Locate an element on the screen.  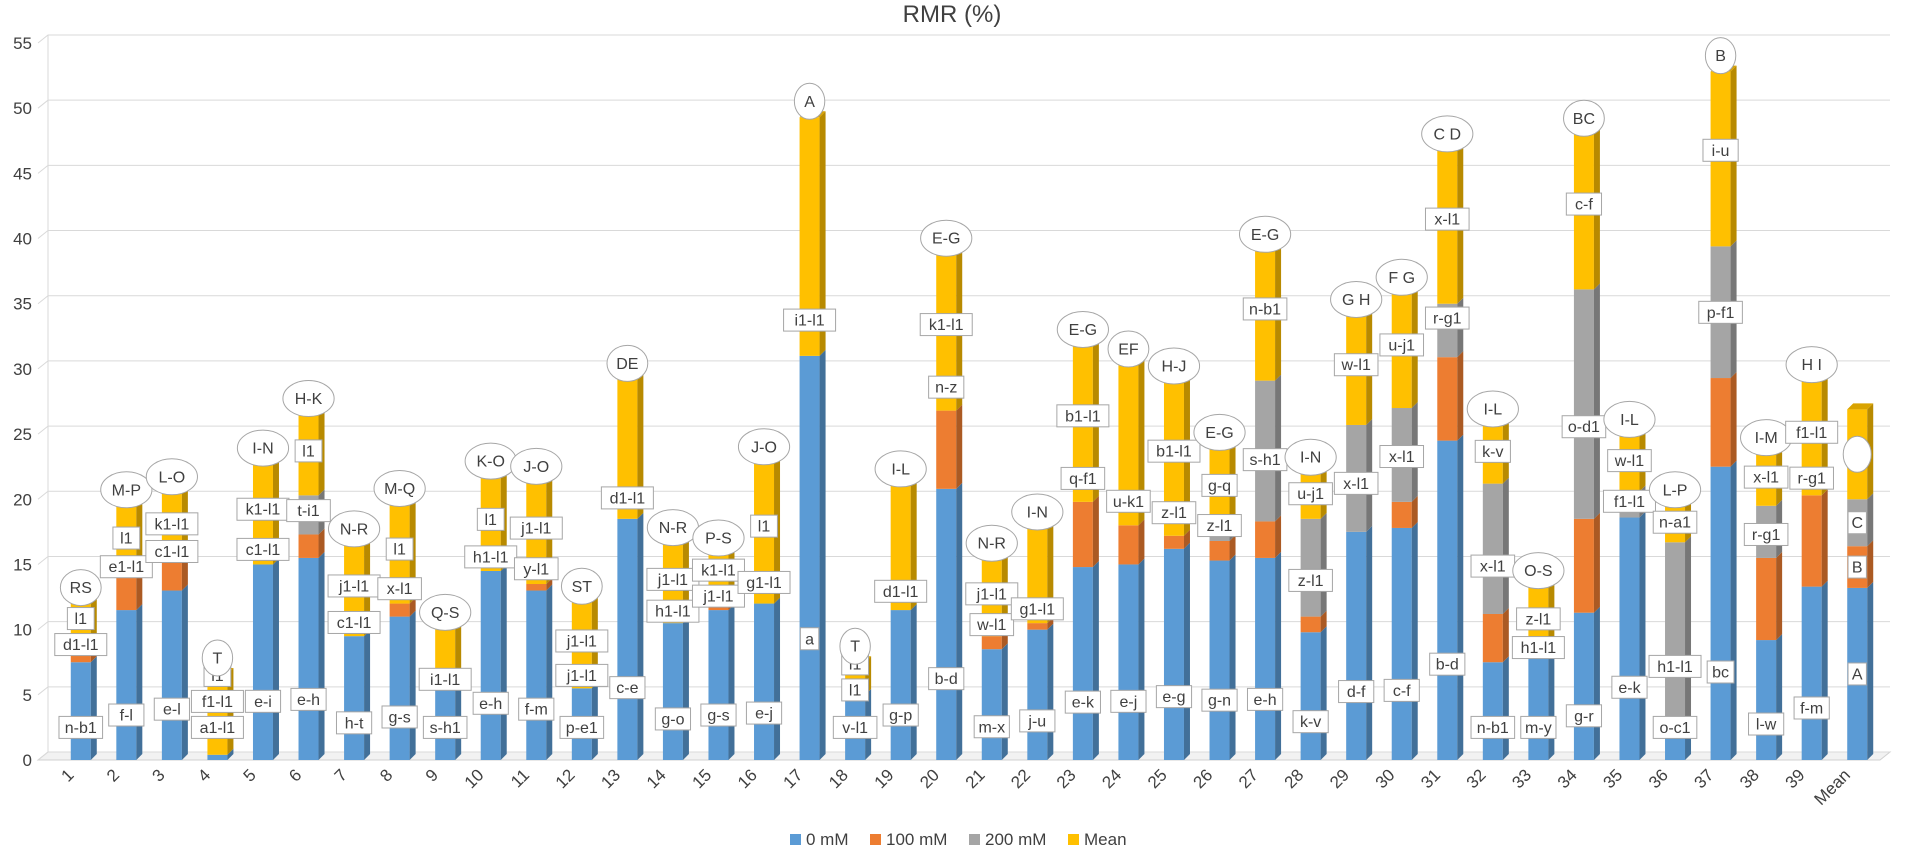
segment-label: z-l1 is located at coordinates (1174, 513).